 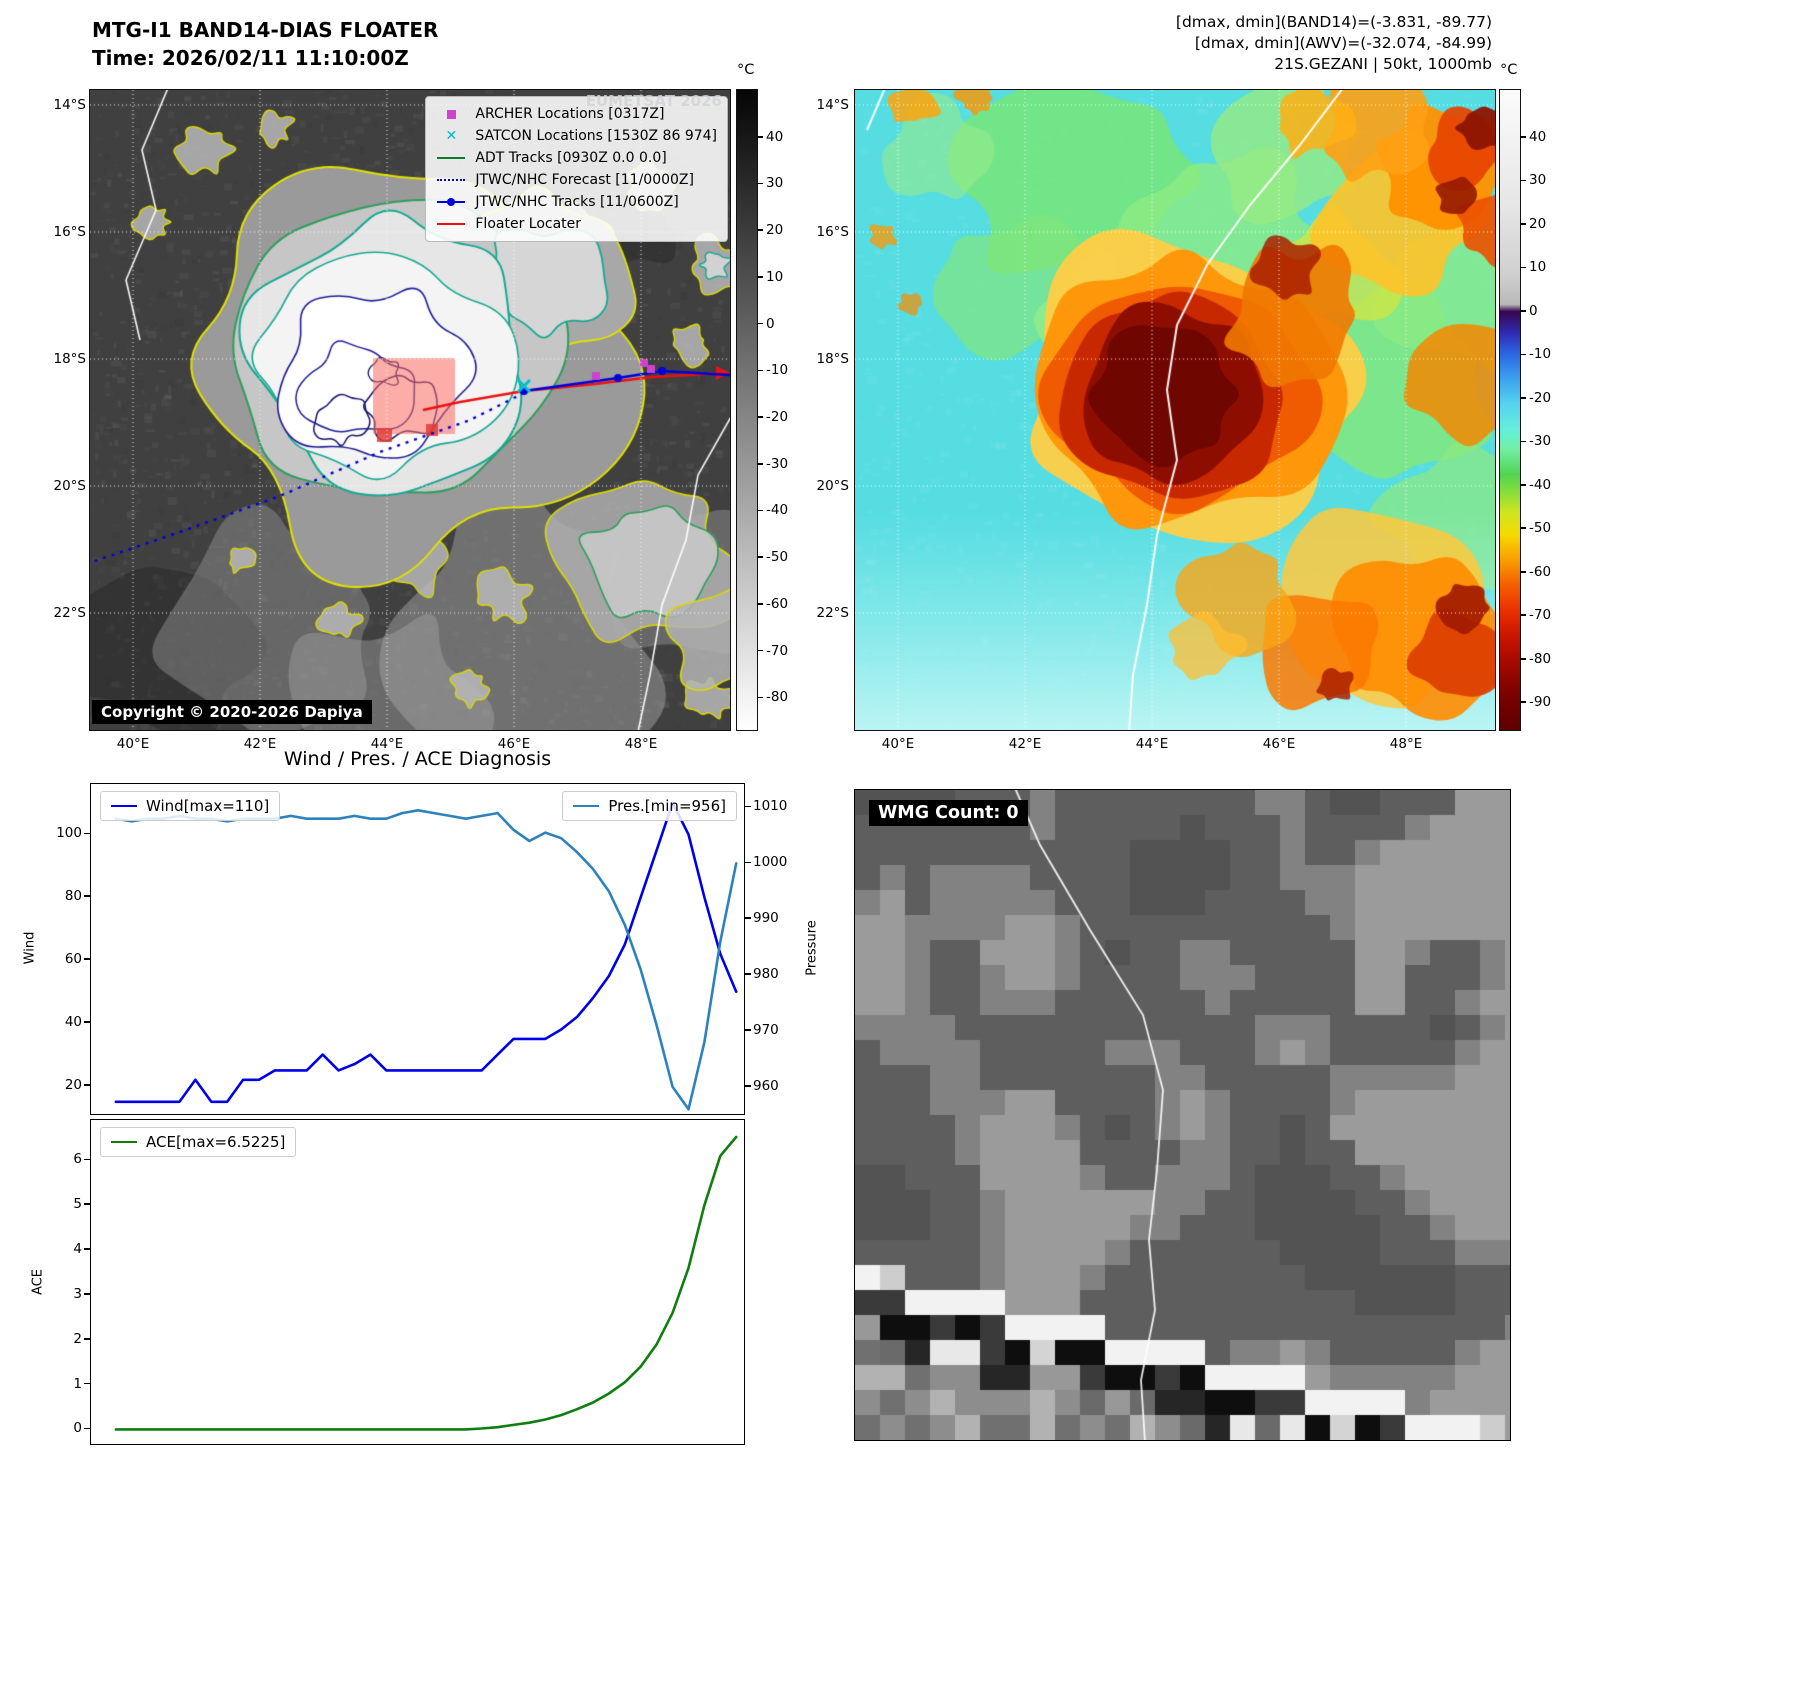 What do you see at coordinates (77, 1249) in the screenshot?
I see `ace-axis-tick: 4` at bounding box center [77, 1249].